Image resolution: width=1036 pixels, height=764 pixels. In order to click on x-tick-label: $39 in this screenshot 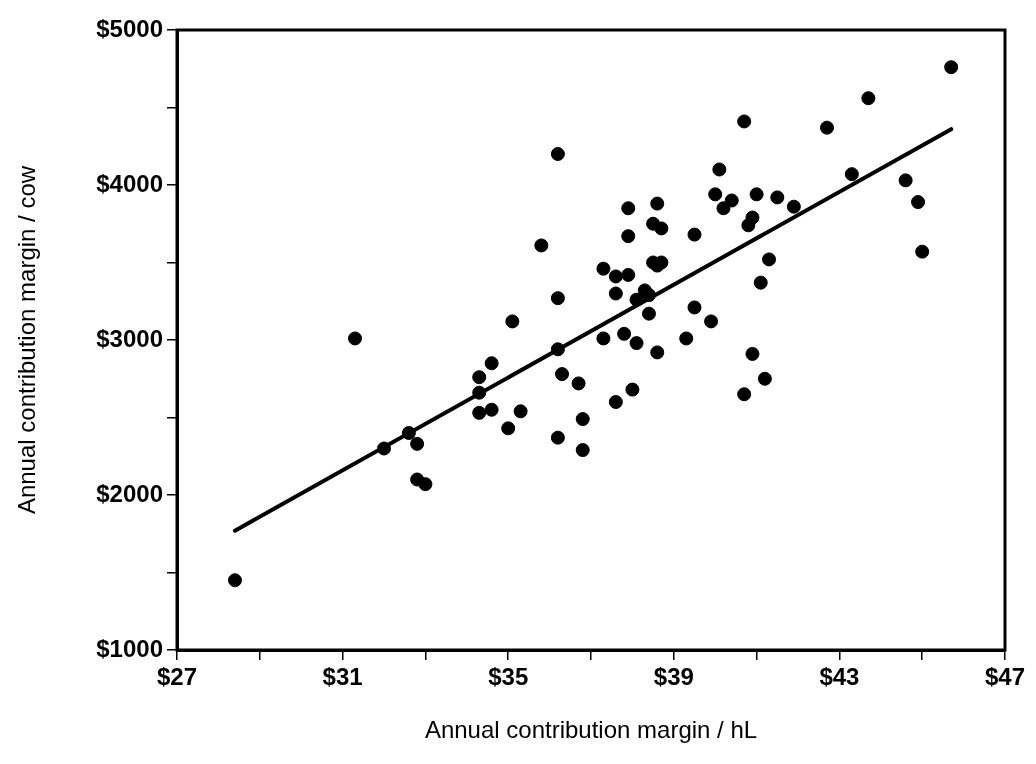, I will do `click(673, 677)`.